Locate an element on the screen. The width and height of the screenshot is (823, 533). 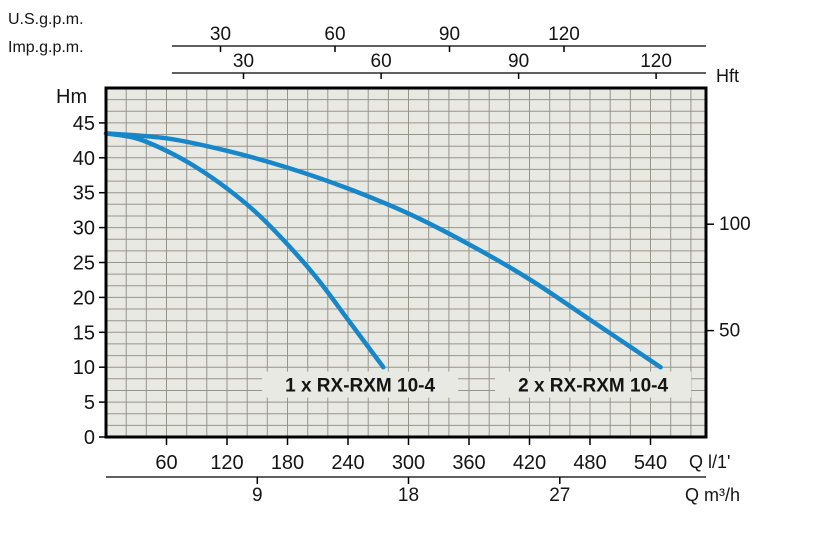
us-gpm-axis-label: U.S.g.p.m. is located at coordinates (46, 19).